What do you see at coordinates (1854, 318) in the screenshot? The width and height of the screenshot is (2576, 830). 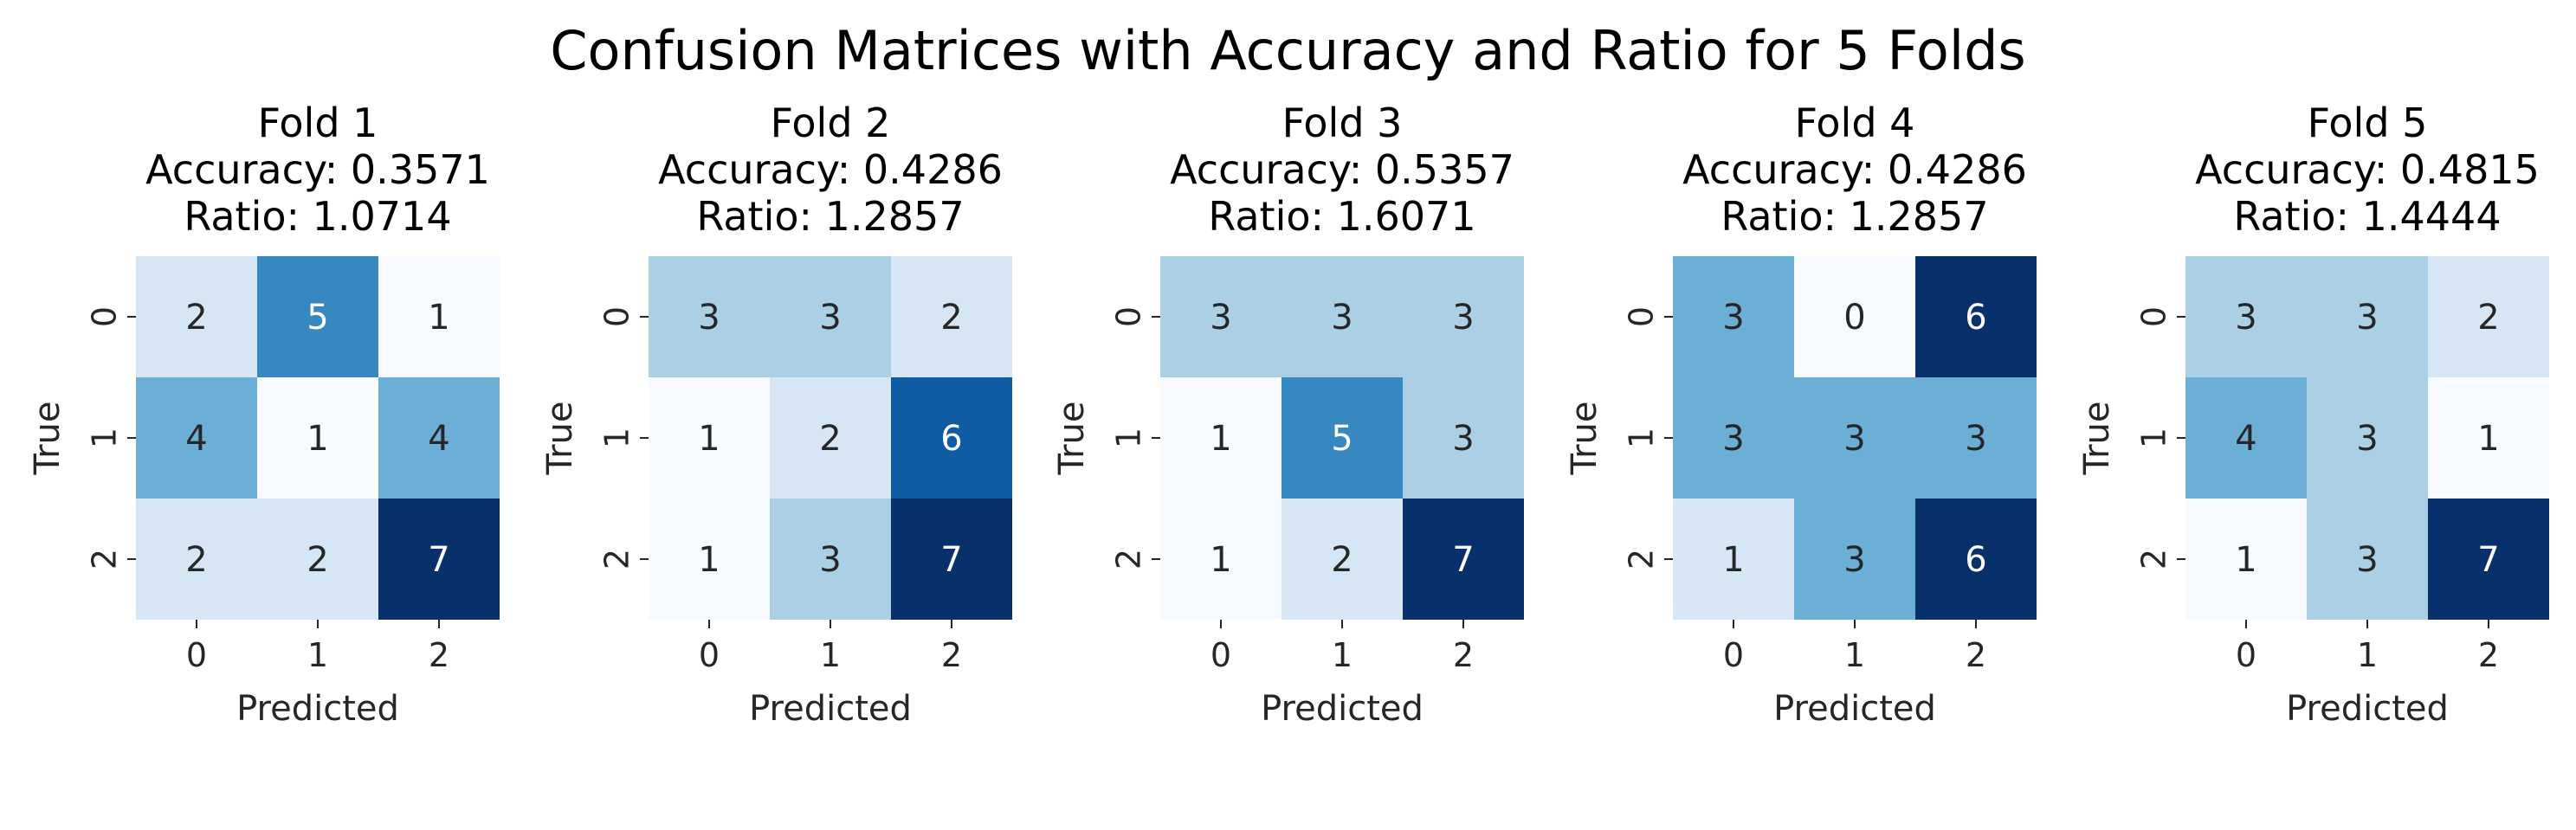 I see `cell-value-label: 0` at bounding box center [1854, 318].